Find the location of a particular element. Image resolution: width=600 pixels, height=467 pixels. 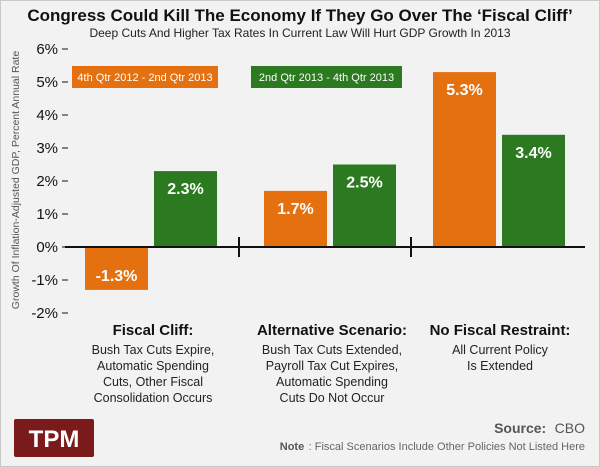

note-label: Note is located at coordinates (292, 447).